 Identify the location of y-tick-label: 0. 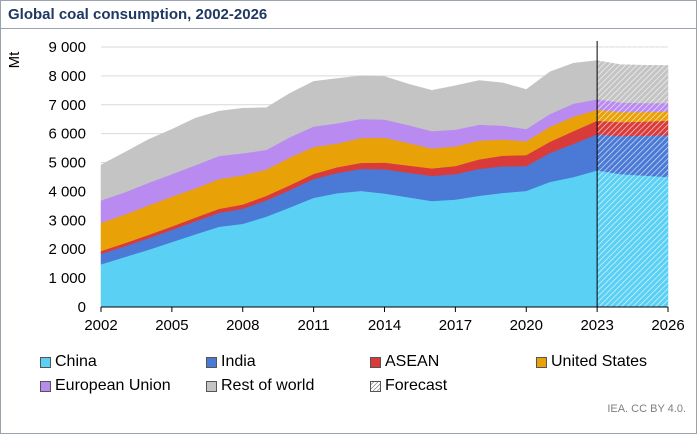
(82, 307).